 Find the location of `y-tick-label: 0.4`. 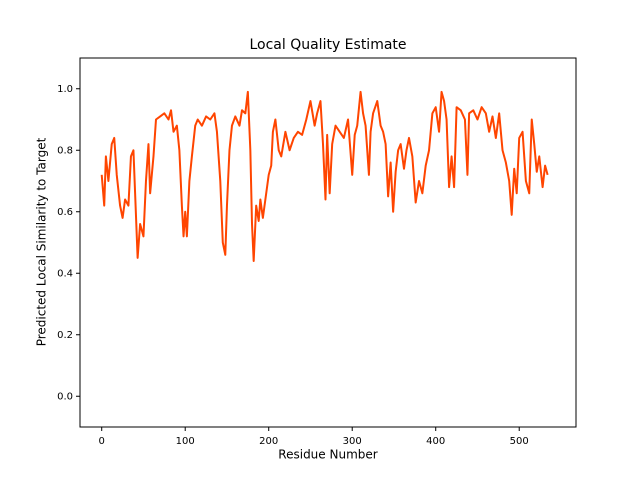

y-tick-label: 0.4 is located at coordinates (65, 273).